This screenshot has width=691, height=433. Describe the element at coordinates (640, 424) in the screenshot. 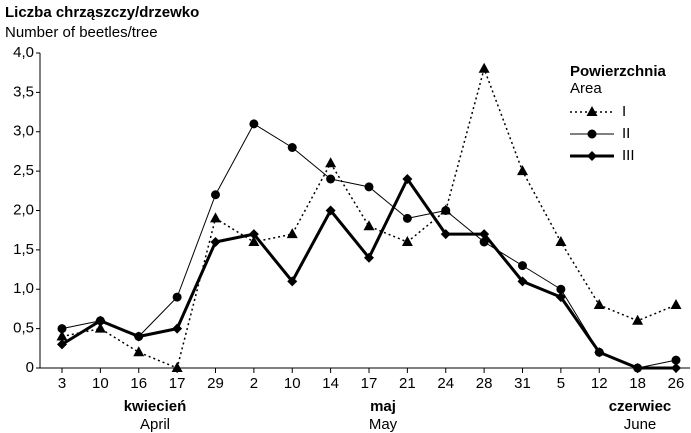

I see `month-sublabel: June` at that location.